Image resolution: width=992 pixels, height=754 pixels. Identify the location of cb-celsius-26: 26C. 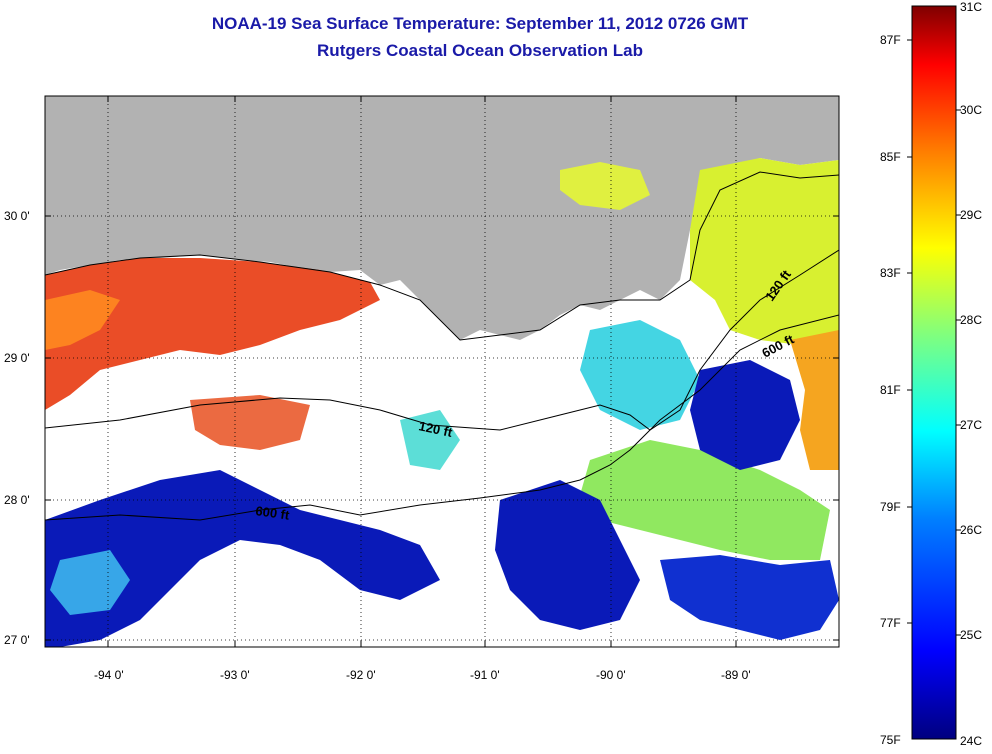
(971, 530).